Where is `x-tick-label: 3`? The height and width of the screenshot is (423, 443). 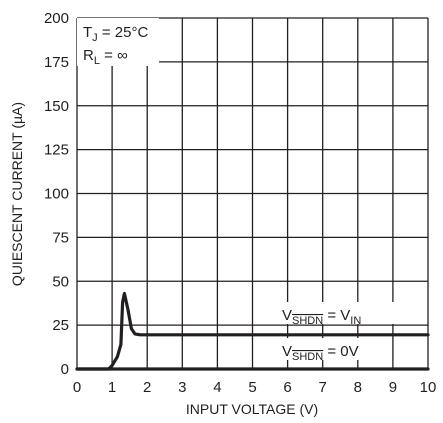
x-tick-label: 3 is located at coordinates (182, 387).